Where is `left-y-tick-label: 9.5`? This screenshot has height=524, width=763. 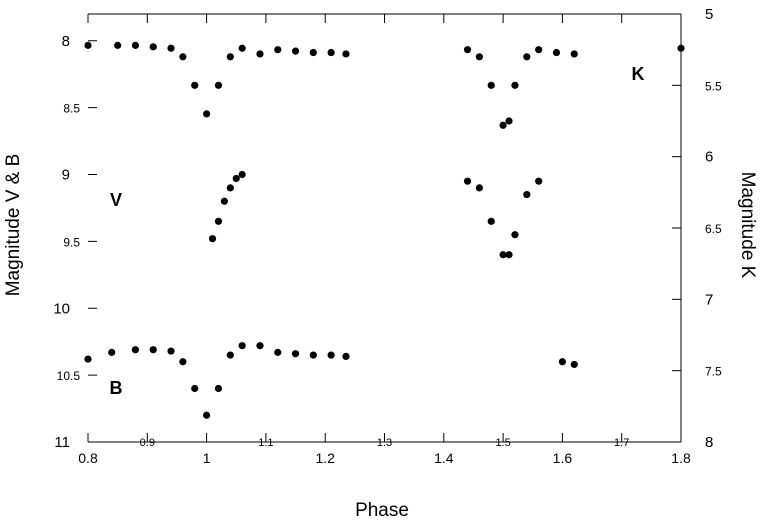
left-y-tick-label: 9.5 is located at coordinates (71, 242).